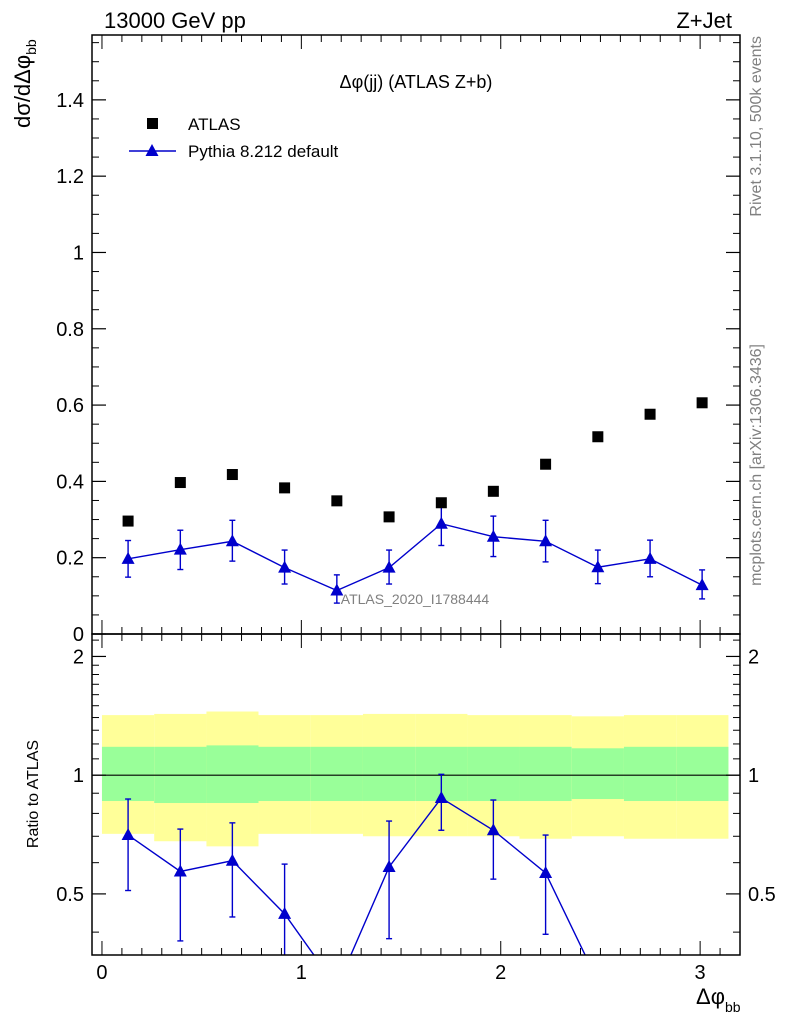 This screenshot has height=1024, width=786. Describe the element at coordinates (22, 91) in the screenshot. I see `main-y-axis-label-text: dσ/dΔφ` at that location.